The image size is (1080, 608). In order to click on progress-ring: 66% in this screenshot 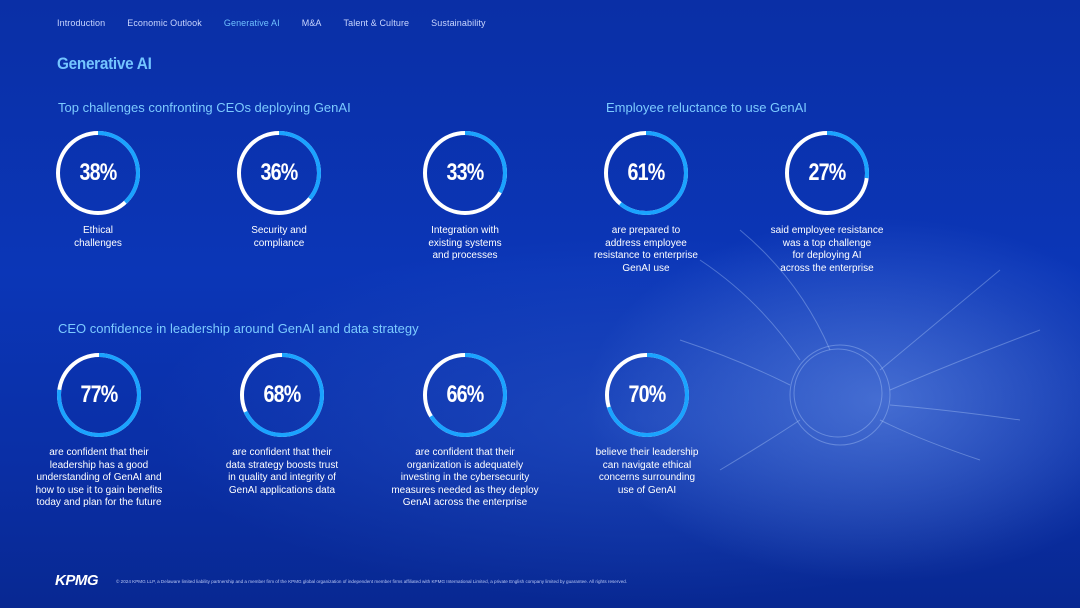, I will do `click(465, 395)`.